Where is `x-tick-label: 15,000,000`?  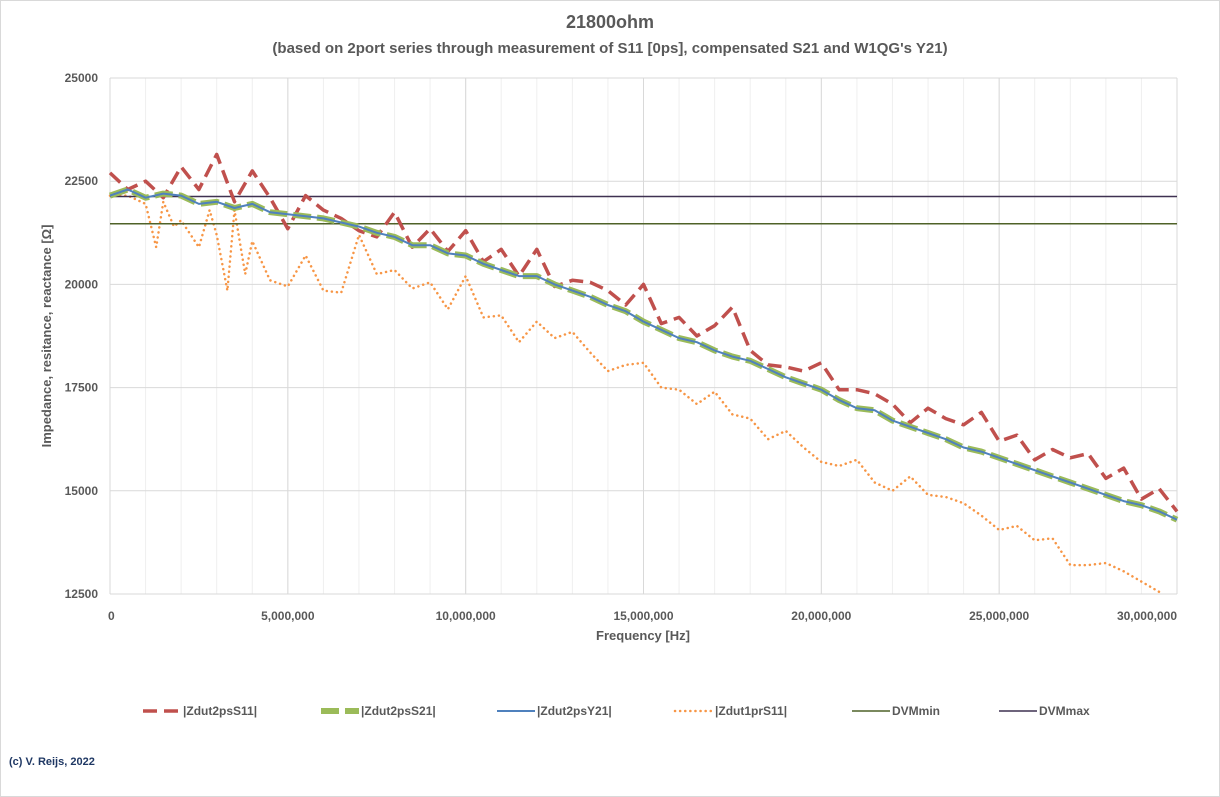 x-tick-label: 15,000,000 is located at coordinates (643, 616).